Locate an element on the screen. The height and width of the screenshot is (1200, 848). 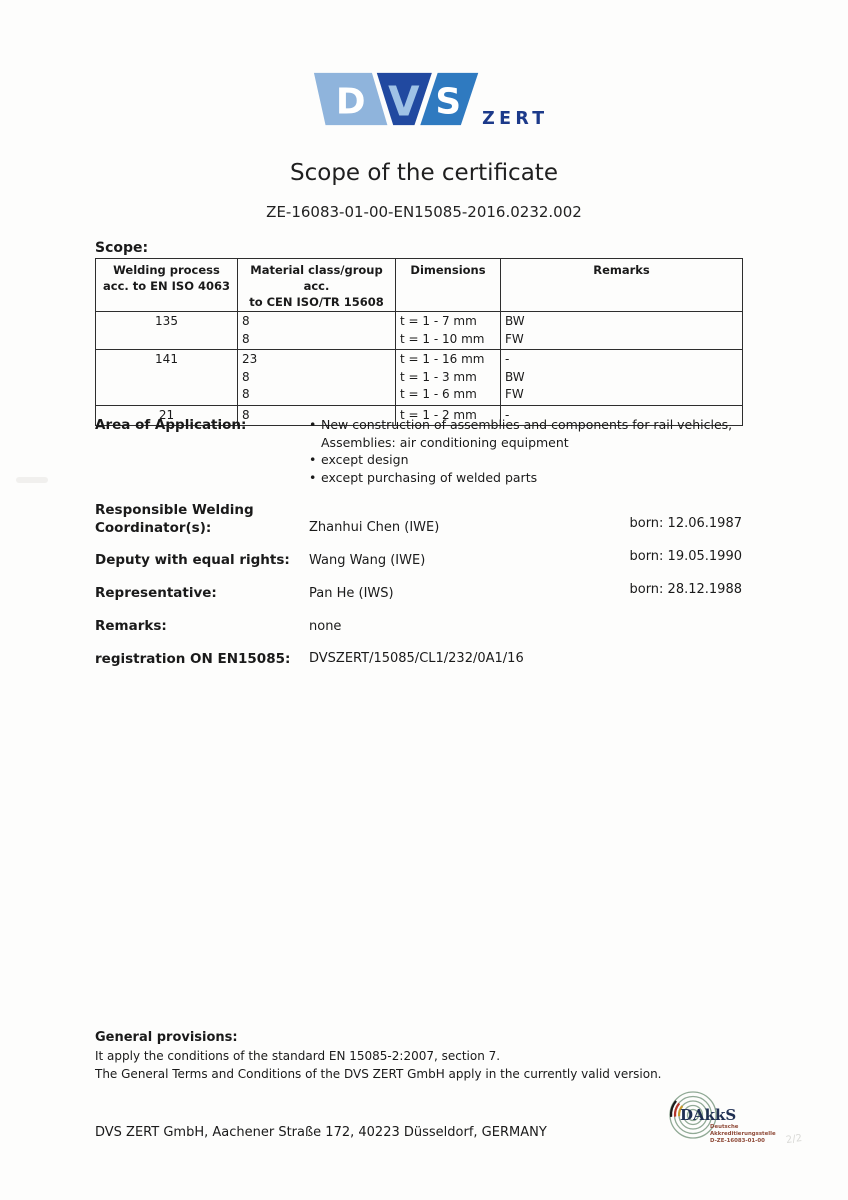
registration-label: registration ON EN15085: is located at coordinates (193, 659).